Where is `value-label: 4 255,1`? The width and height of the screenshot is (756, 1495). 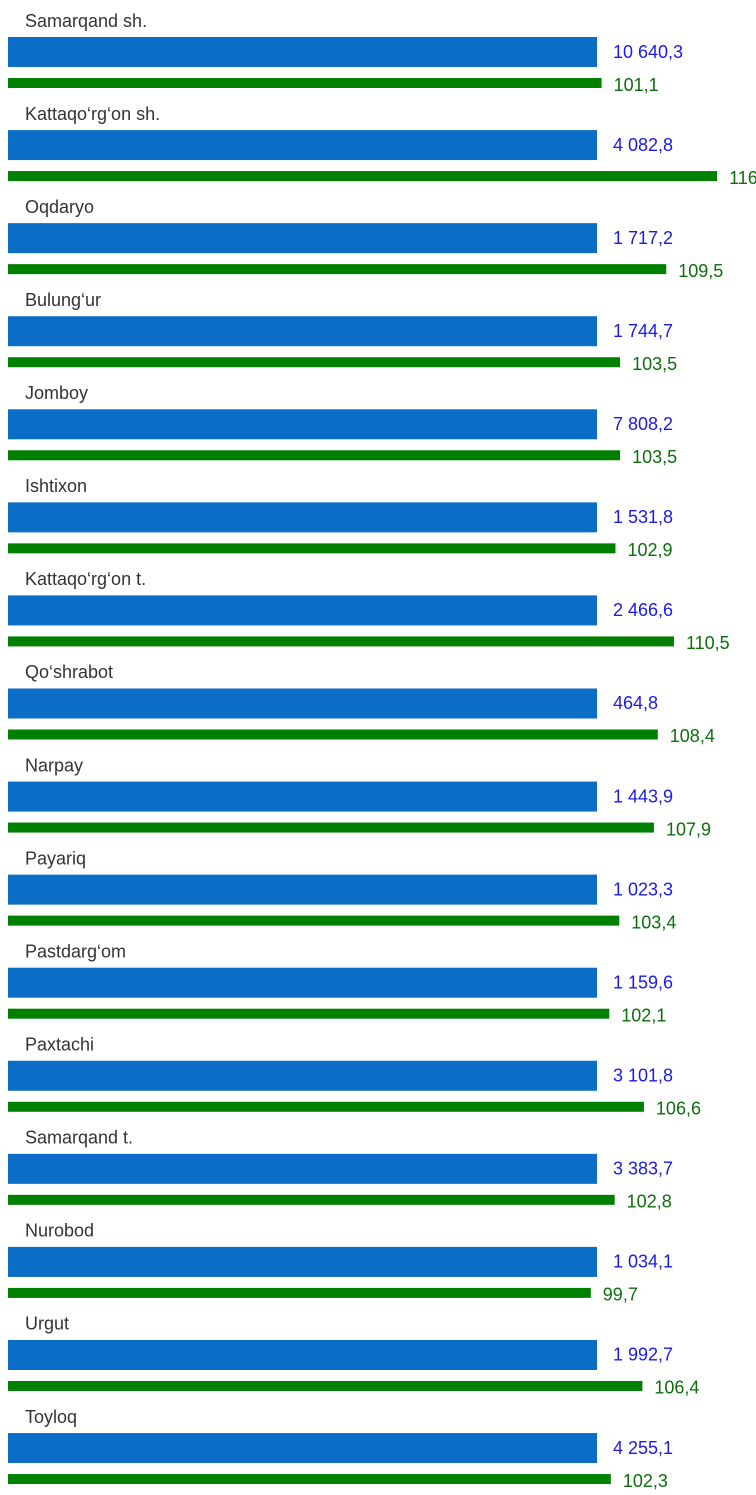
value-label: 4 255,1 is located at coordinates (643, 1448).